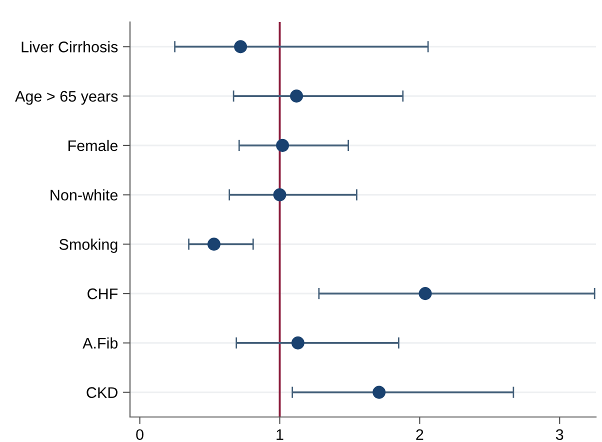 The height and width of the screenshot is (442, 602). What do you see at coordinates (102, 392) in the screenshot?
I see `y-tick-label: CKD` at bounding box center [102, 392].